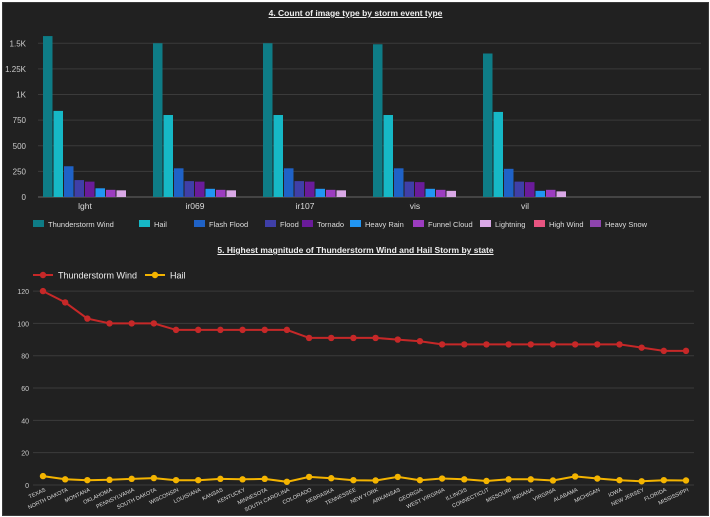  What do you see at coordinates (23, 292) in the screenshot?
I see `y-tick-label: 120` at bounding box center [23, 292].